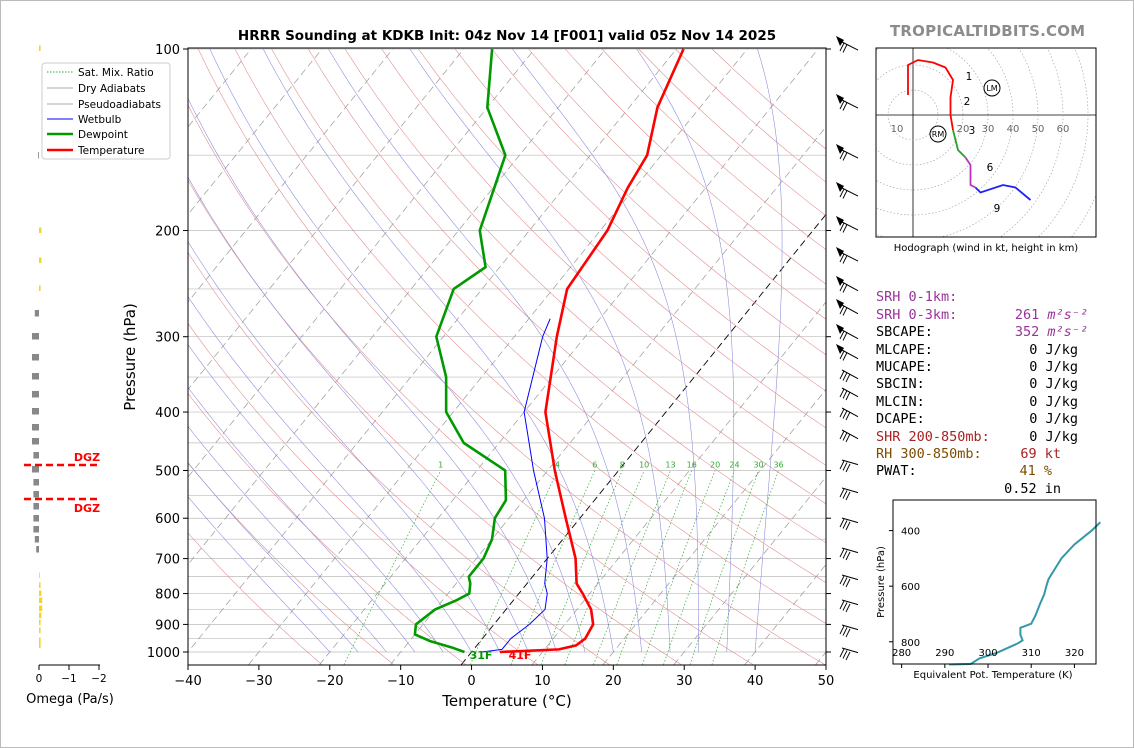 This screenshot has height=748, width=1134. I want to click on mixing-ratio-label: 16, so click(692, 464).